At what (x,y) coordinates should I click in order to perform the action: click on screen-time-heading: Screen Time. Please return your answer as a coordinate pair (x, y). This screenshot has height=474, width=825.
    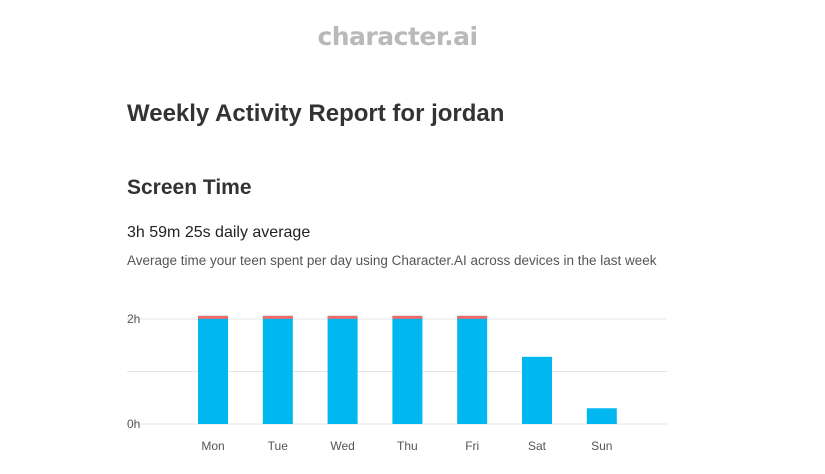
    Looking at the image, I should click on (189, 187).